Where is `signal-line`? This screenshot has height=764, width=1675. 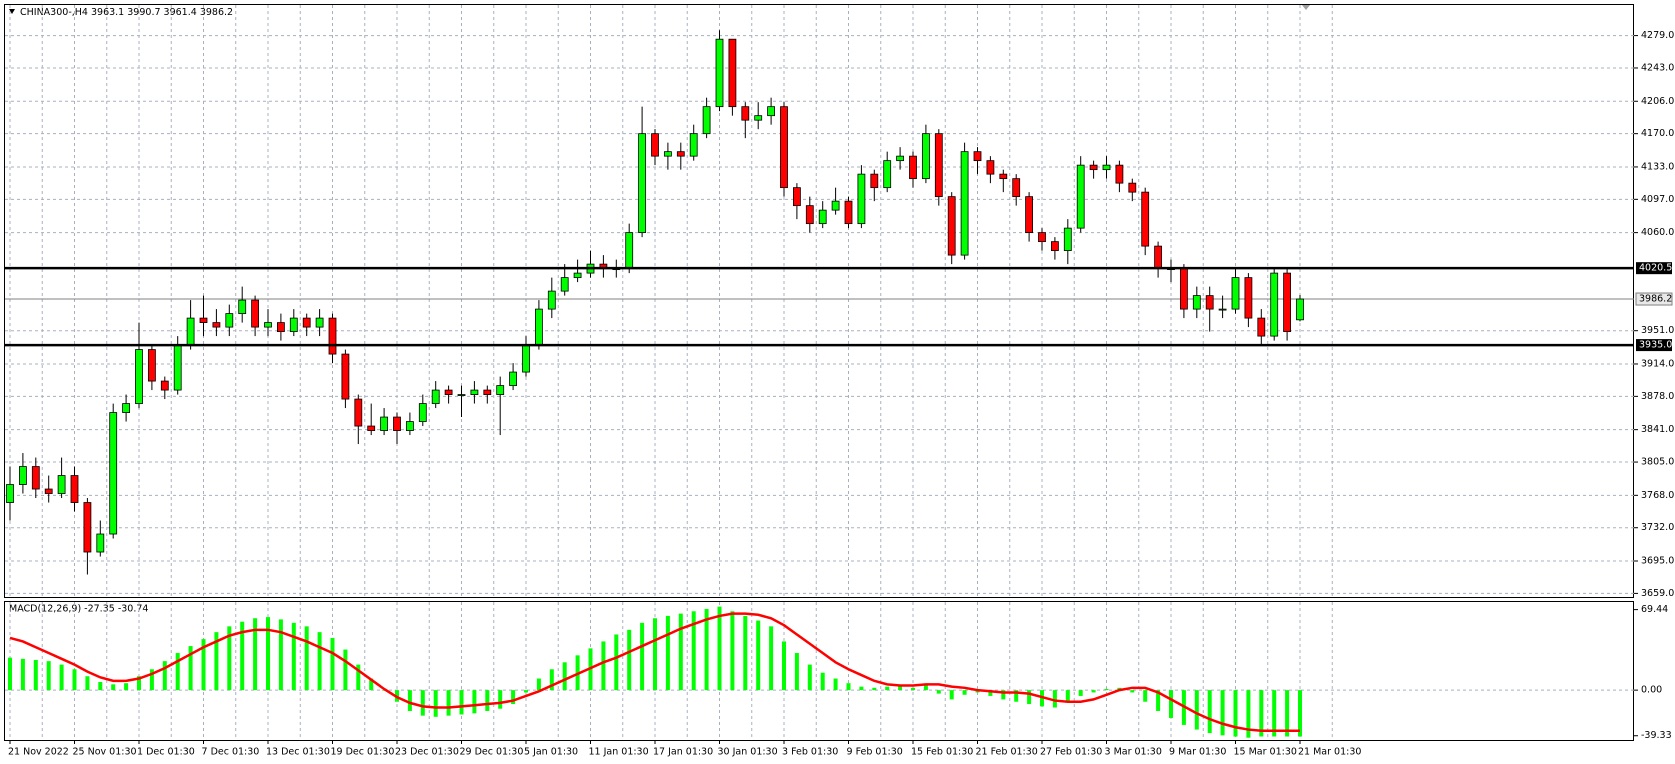 signal-line is located at coordinates (654, 672).